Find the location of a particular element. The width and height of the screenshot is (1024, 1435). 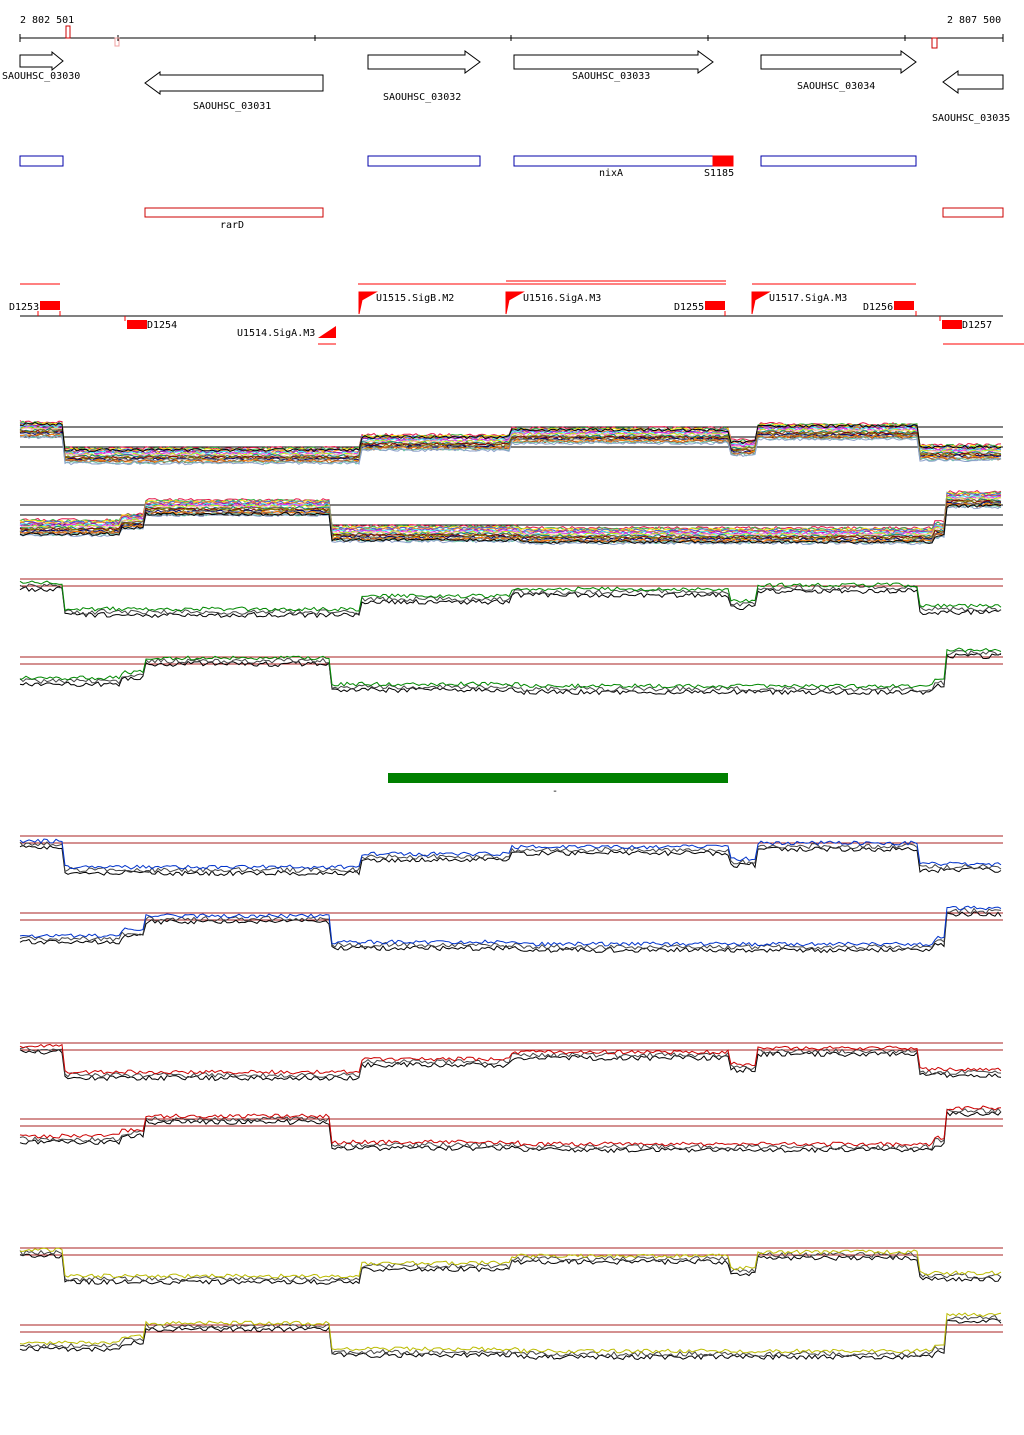

gene-arrow: SAOUHSC_03032 is located at coordinates (424, 76).